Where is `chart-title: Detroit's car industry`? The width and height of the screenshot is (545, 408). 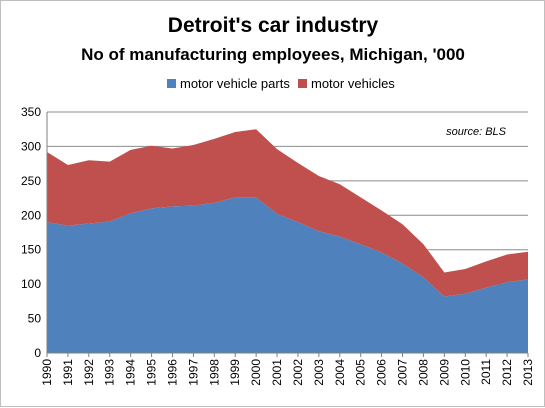
chart-title: Detroit's car industry is located at coordinates (273, 25).